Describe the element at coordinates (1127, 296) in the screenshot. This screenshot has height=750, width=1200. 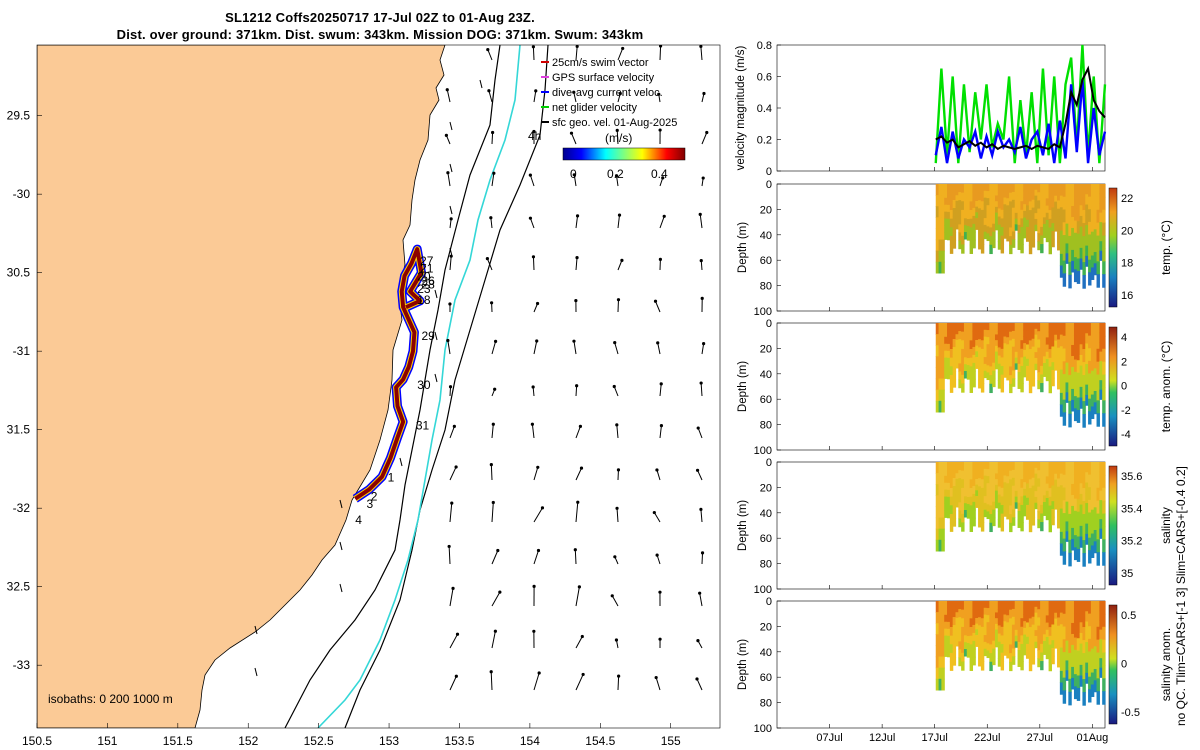
I see `colorbar-tick-label: 16` at that location.